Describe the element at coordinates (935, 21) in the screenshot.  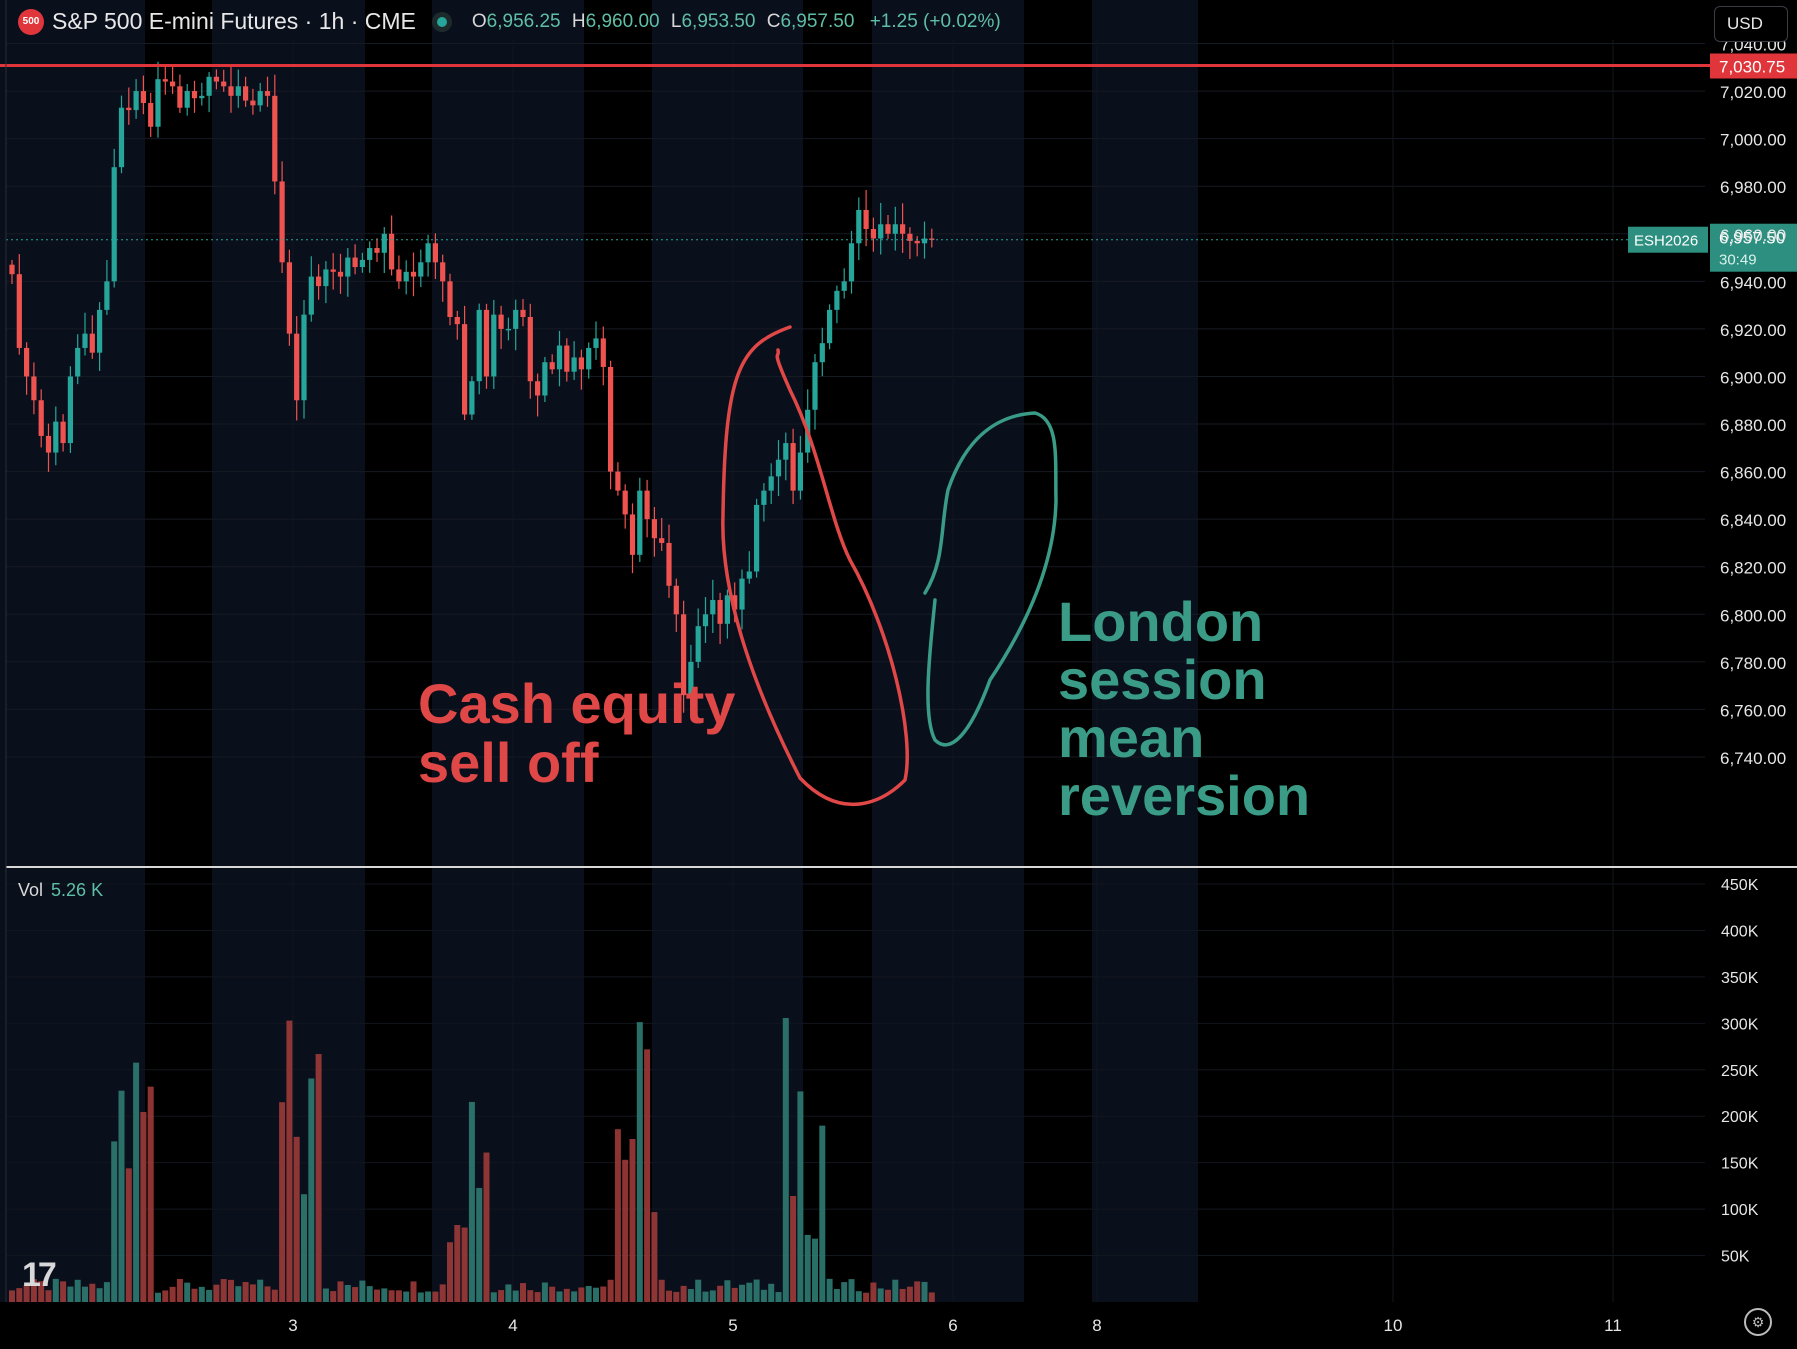
I see `change-value: +1.25 (+0.02%)` at that location.